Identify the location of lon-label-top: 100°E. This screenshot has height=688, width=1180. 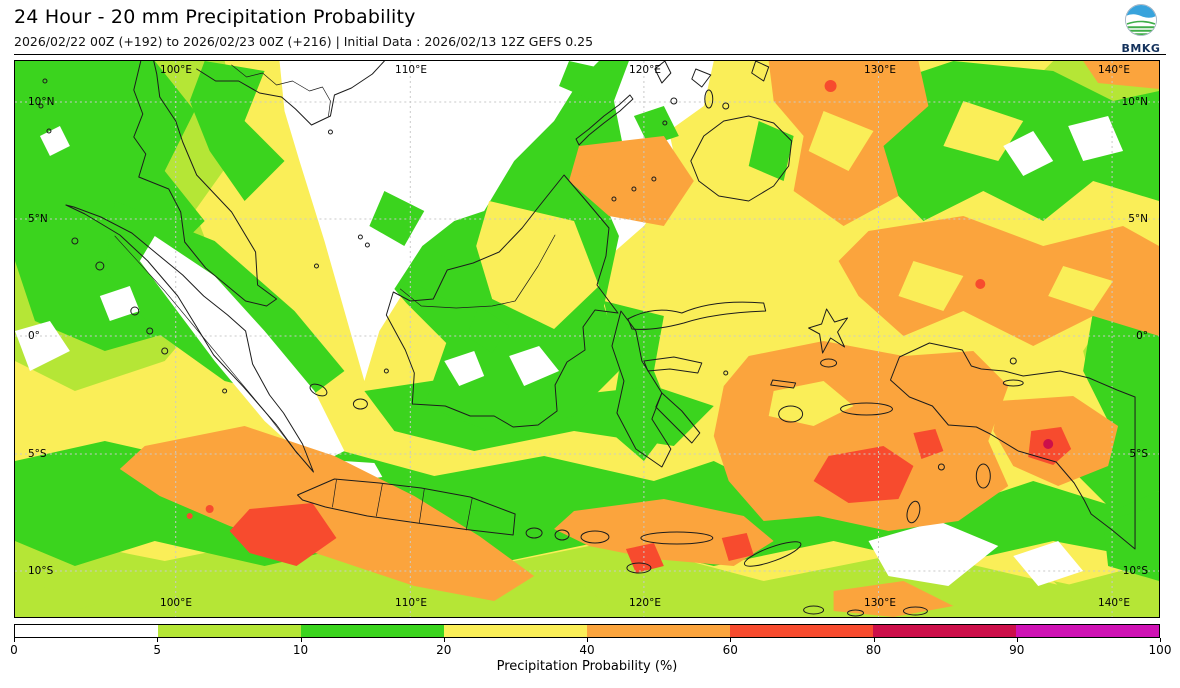
(176, 70).